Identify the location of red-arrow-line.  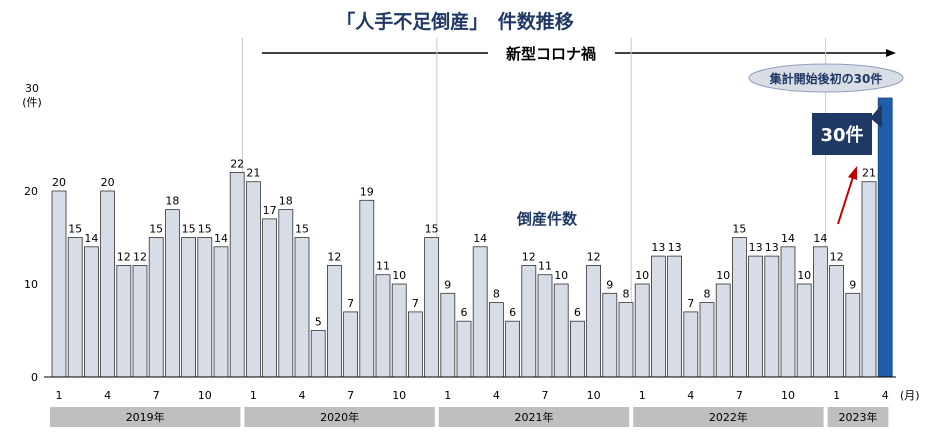
(845, 200).